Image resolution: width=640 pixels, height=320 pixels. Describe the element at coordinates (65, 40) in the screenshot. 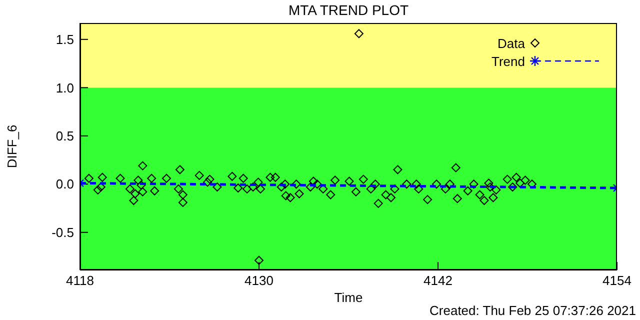

I see `y-tick-label: 1.5` at that location.